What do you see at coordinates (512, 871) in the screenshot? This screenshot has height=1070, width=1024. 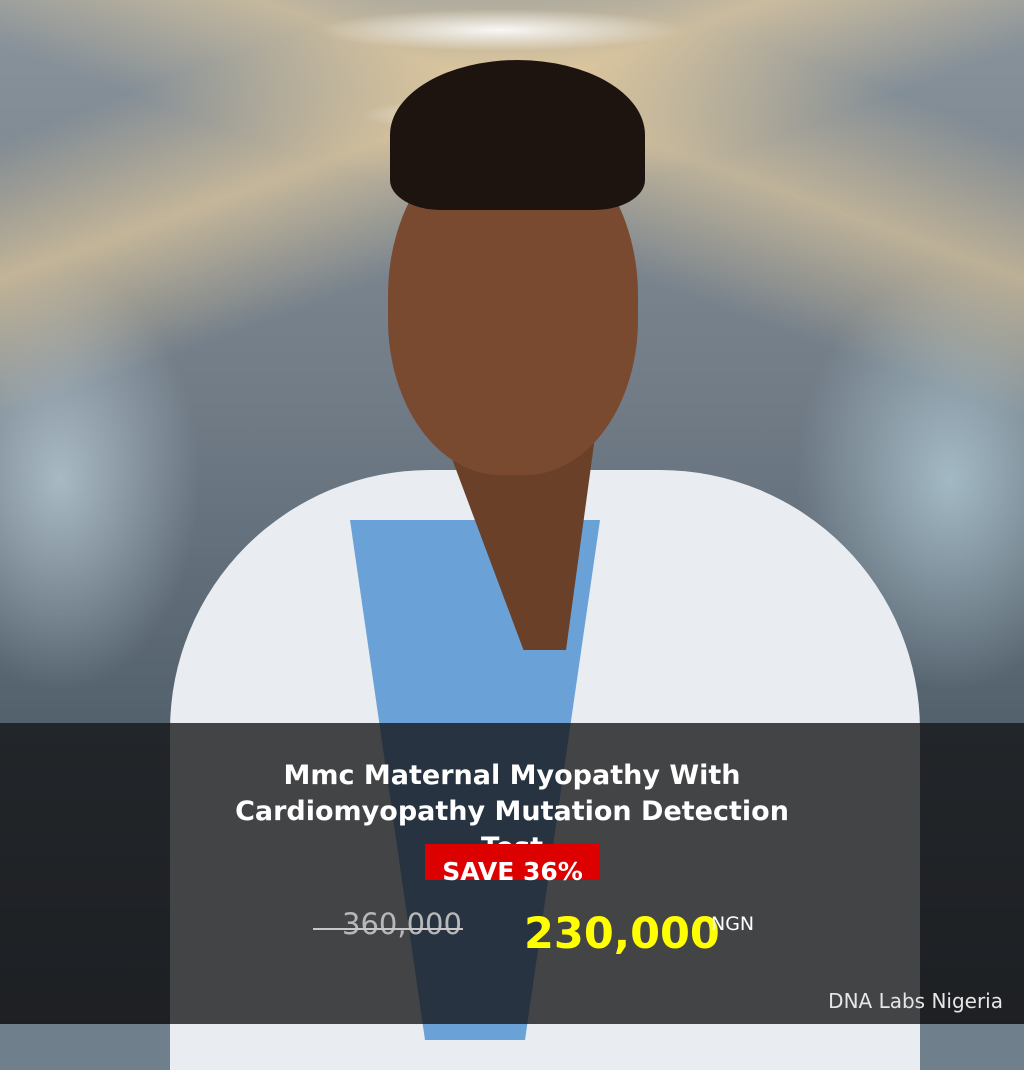 I see `discount-badge-text: SAVE 36%` at bounding box center [512, 871].